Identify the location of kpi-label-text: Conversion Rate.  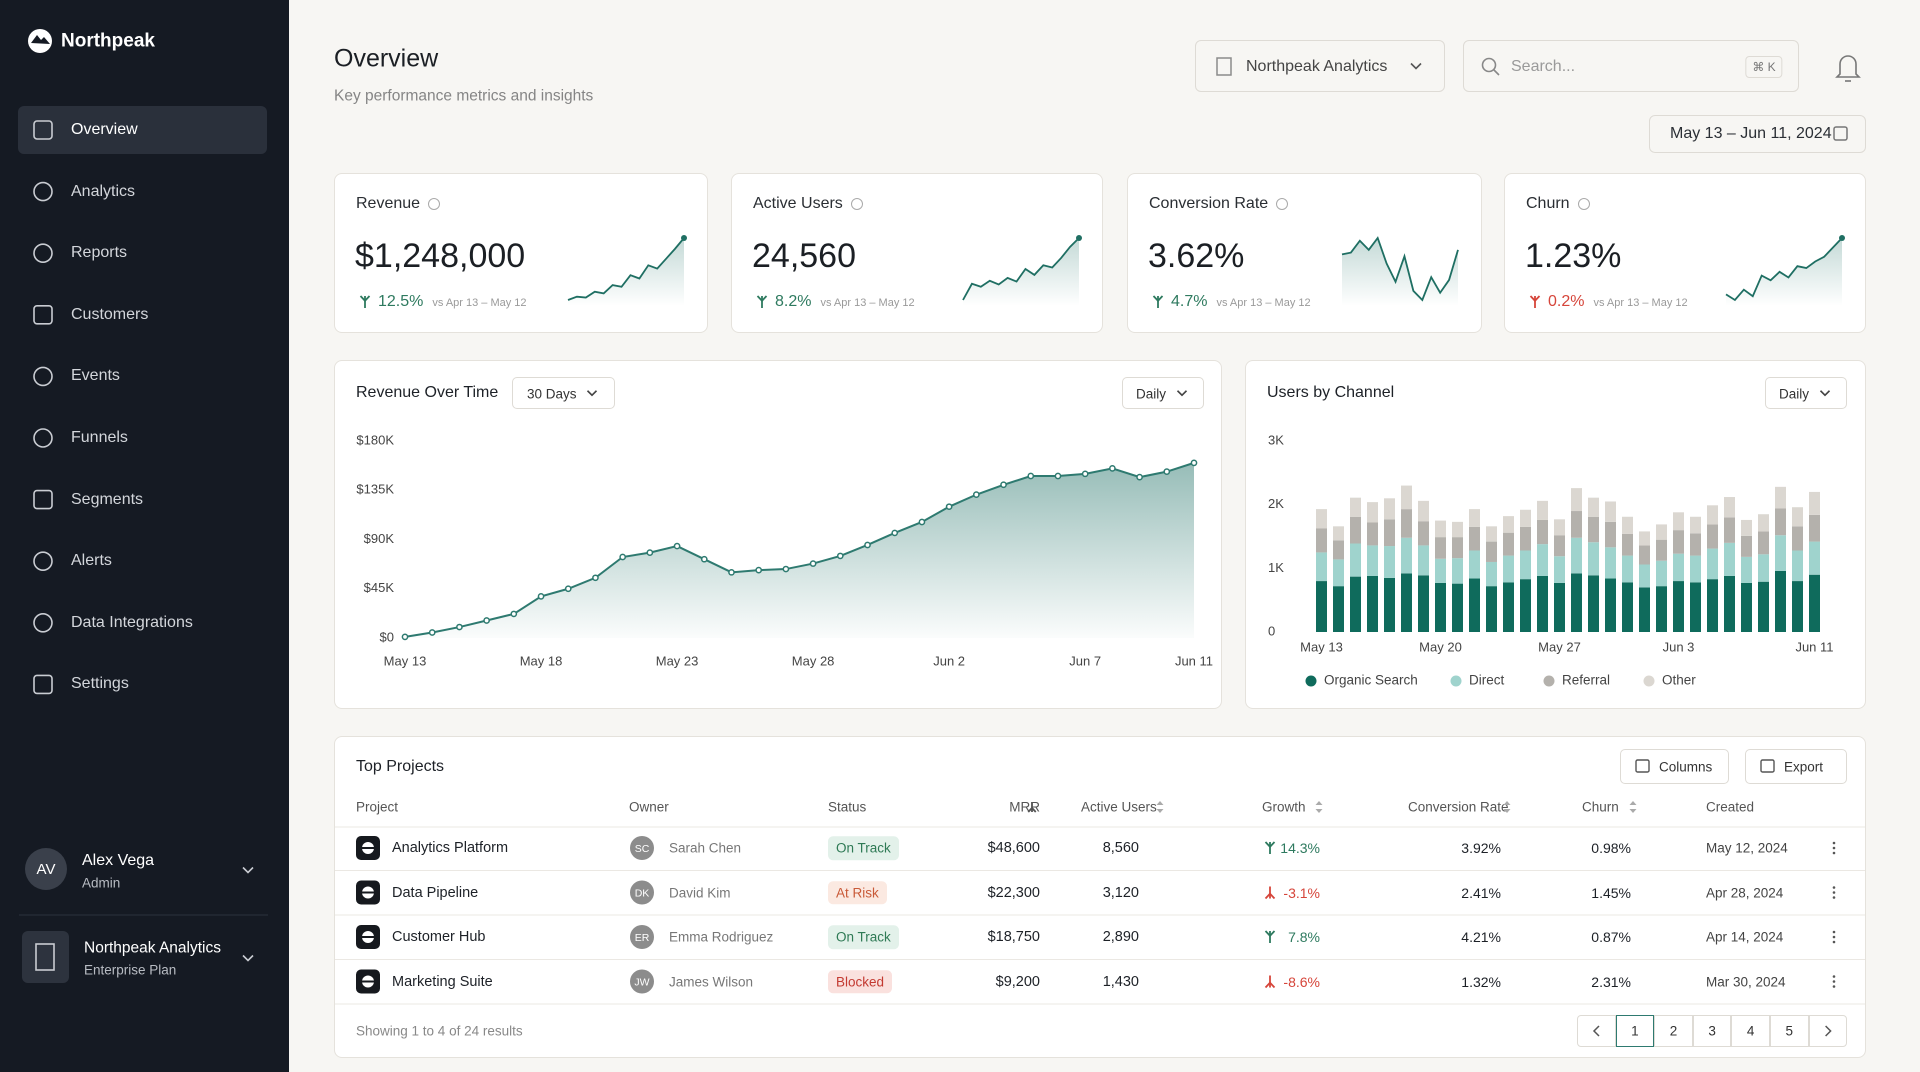
(1209, 203).